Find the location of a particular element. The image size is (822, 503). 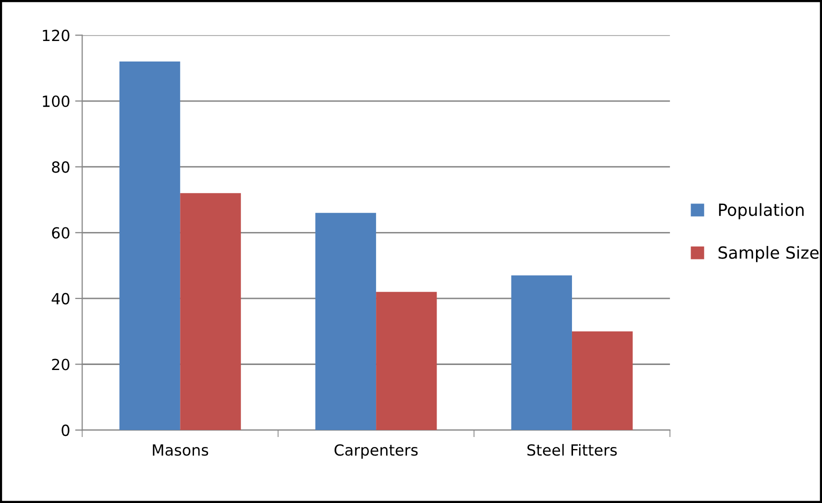

x-tick-label: Steel Fitters is located at coordinates (572, 450).